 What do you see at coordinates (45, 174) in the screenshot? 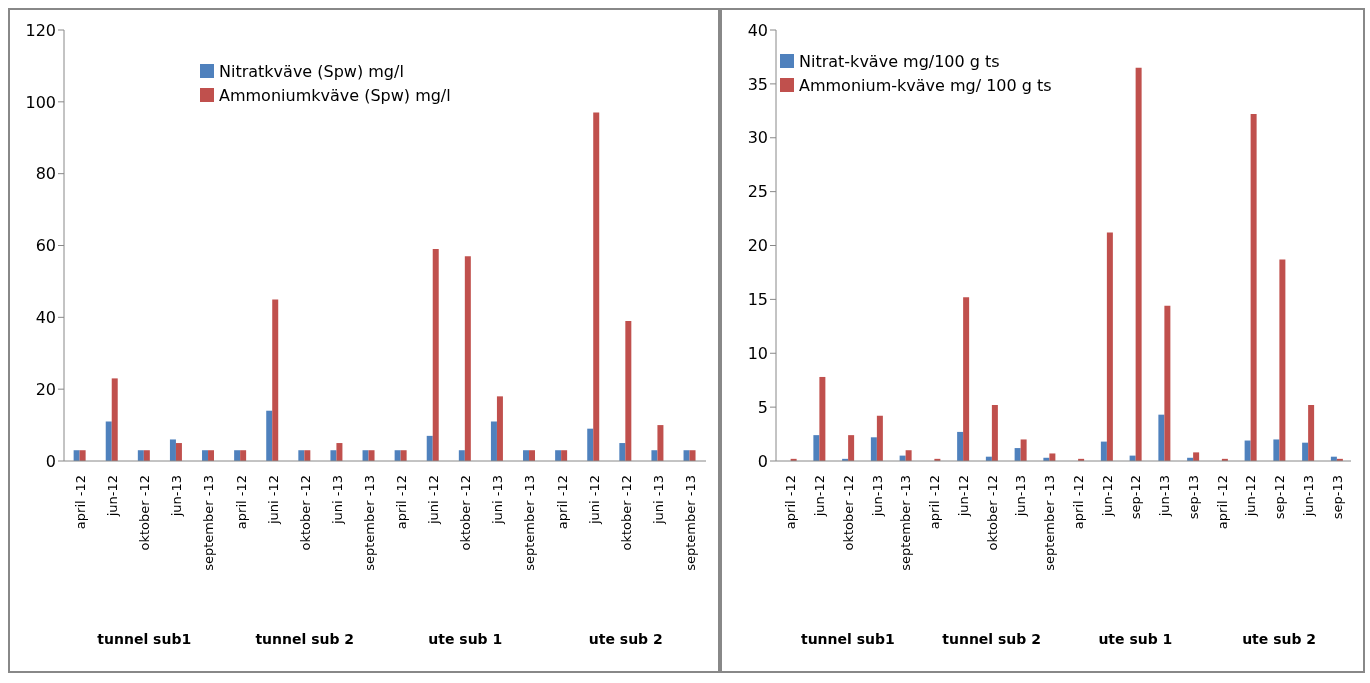
I see `y-tick-label: 80` at bounding box center [45, 174].